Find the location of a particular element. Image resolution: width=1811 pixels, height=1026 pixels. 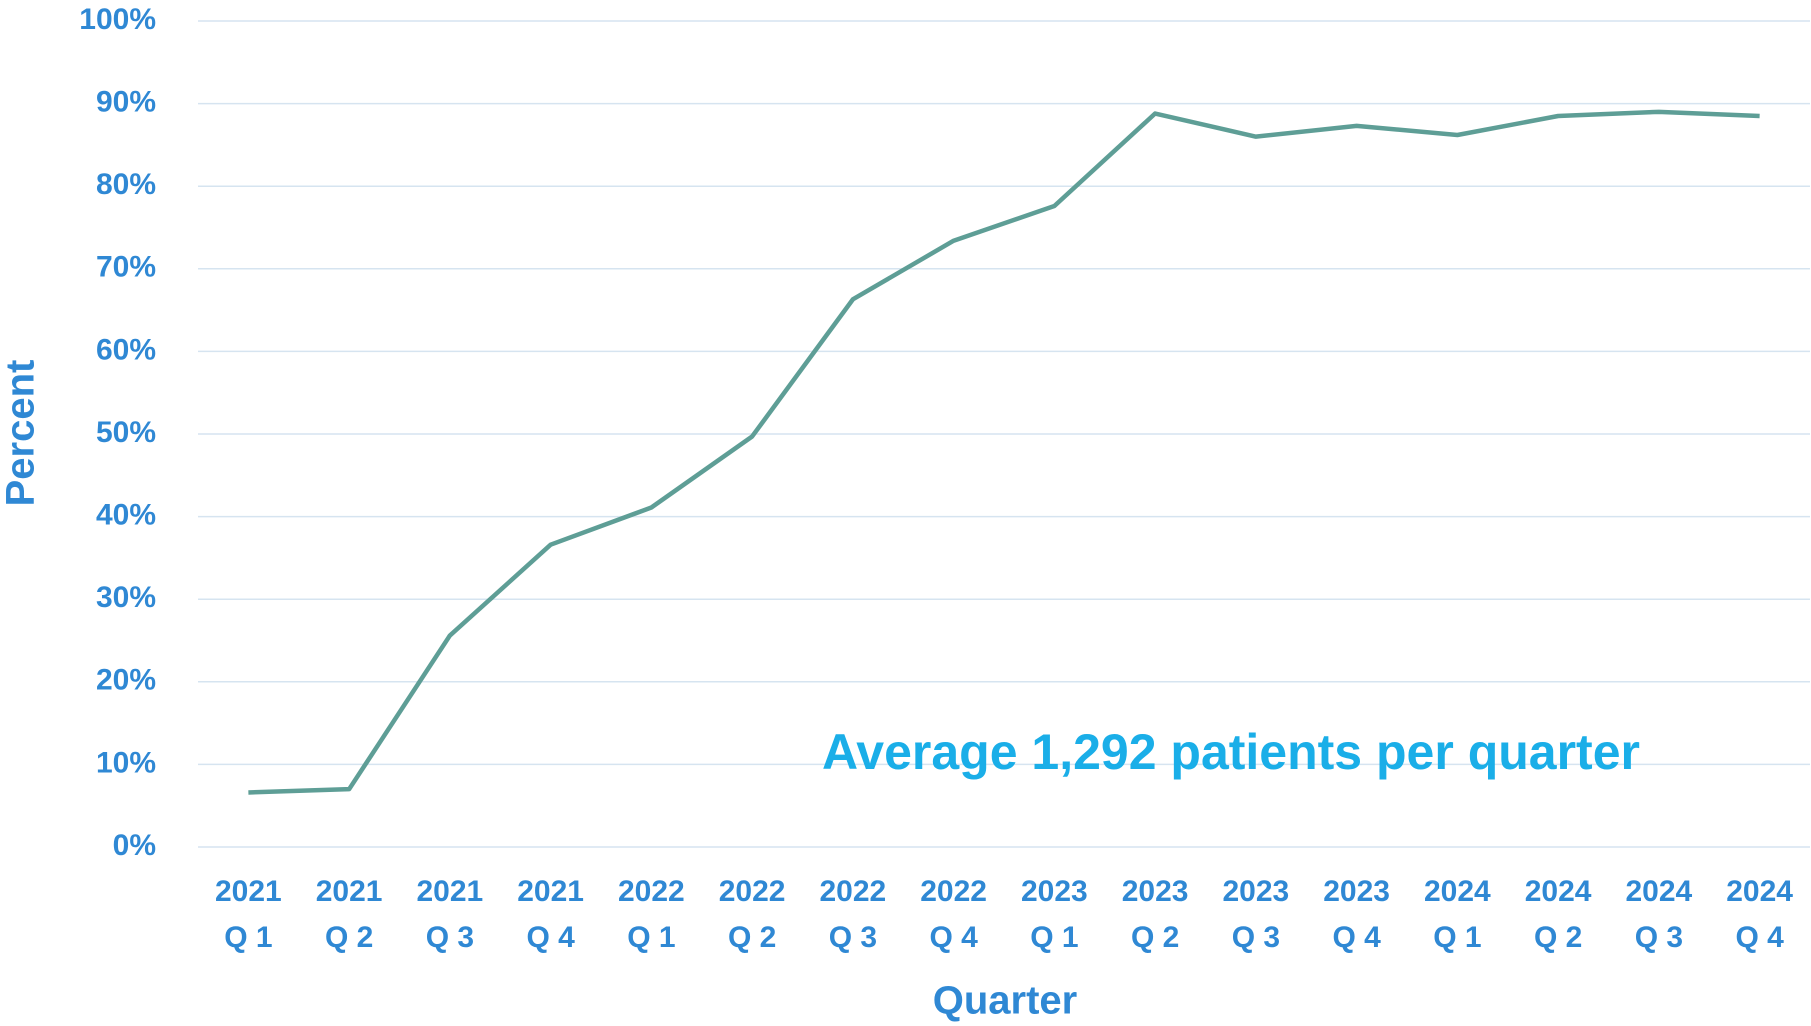

y-tick-label: 0% is located at coordinates (134, 845).